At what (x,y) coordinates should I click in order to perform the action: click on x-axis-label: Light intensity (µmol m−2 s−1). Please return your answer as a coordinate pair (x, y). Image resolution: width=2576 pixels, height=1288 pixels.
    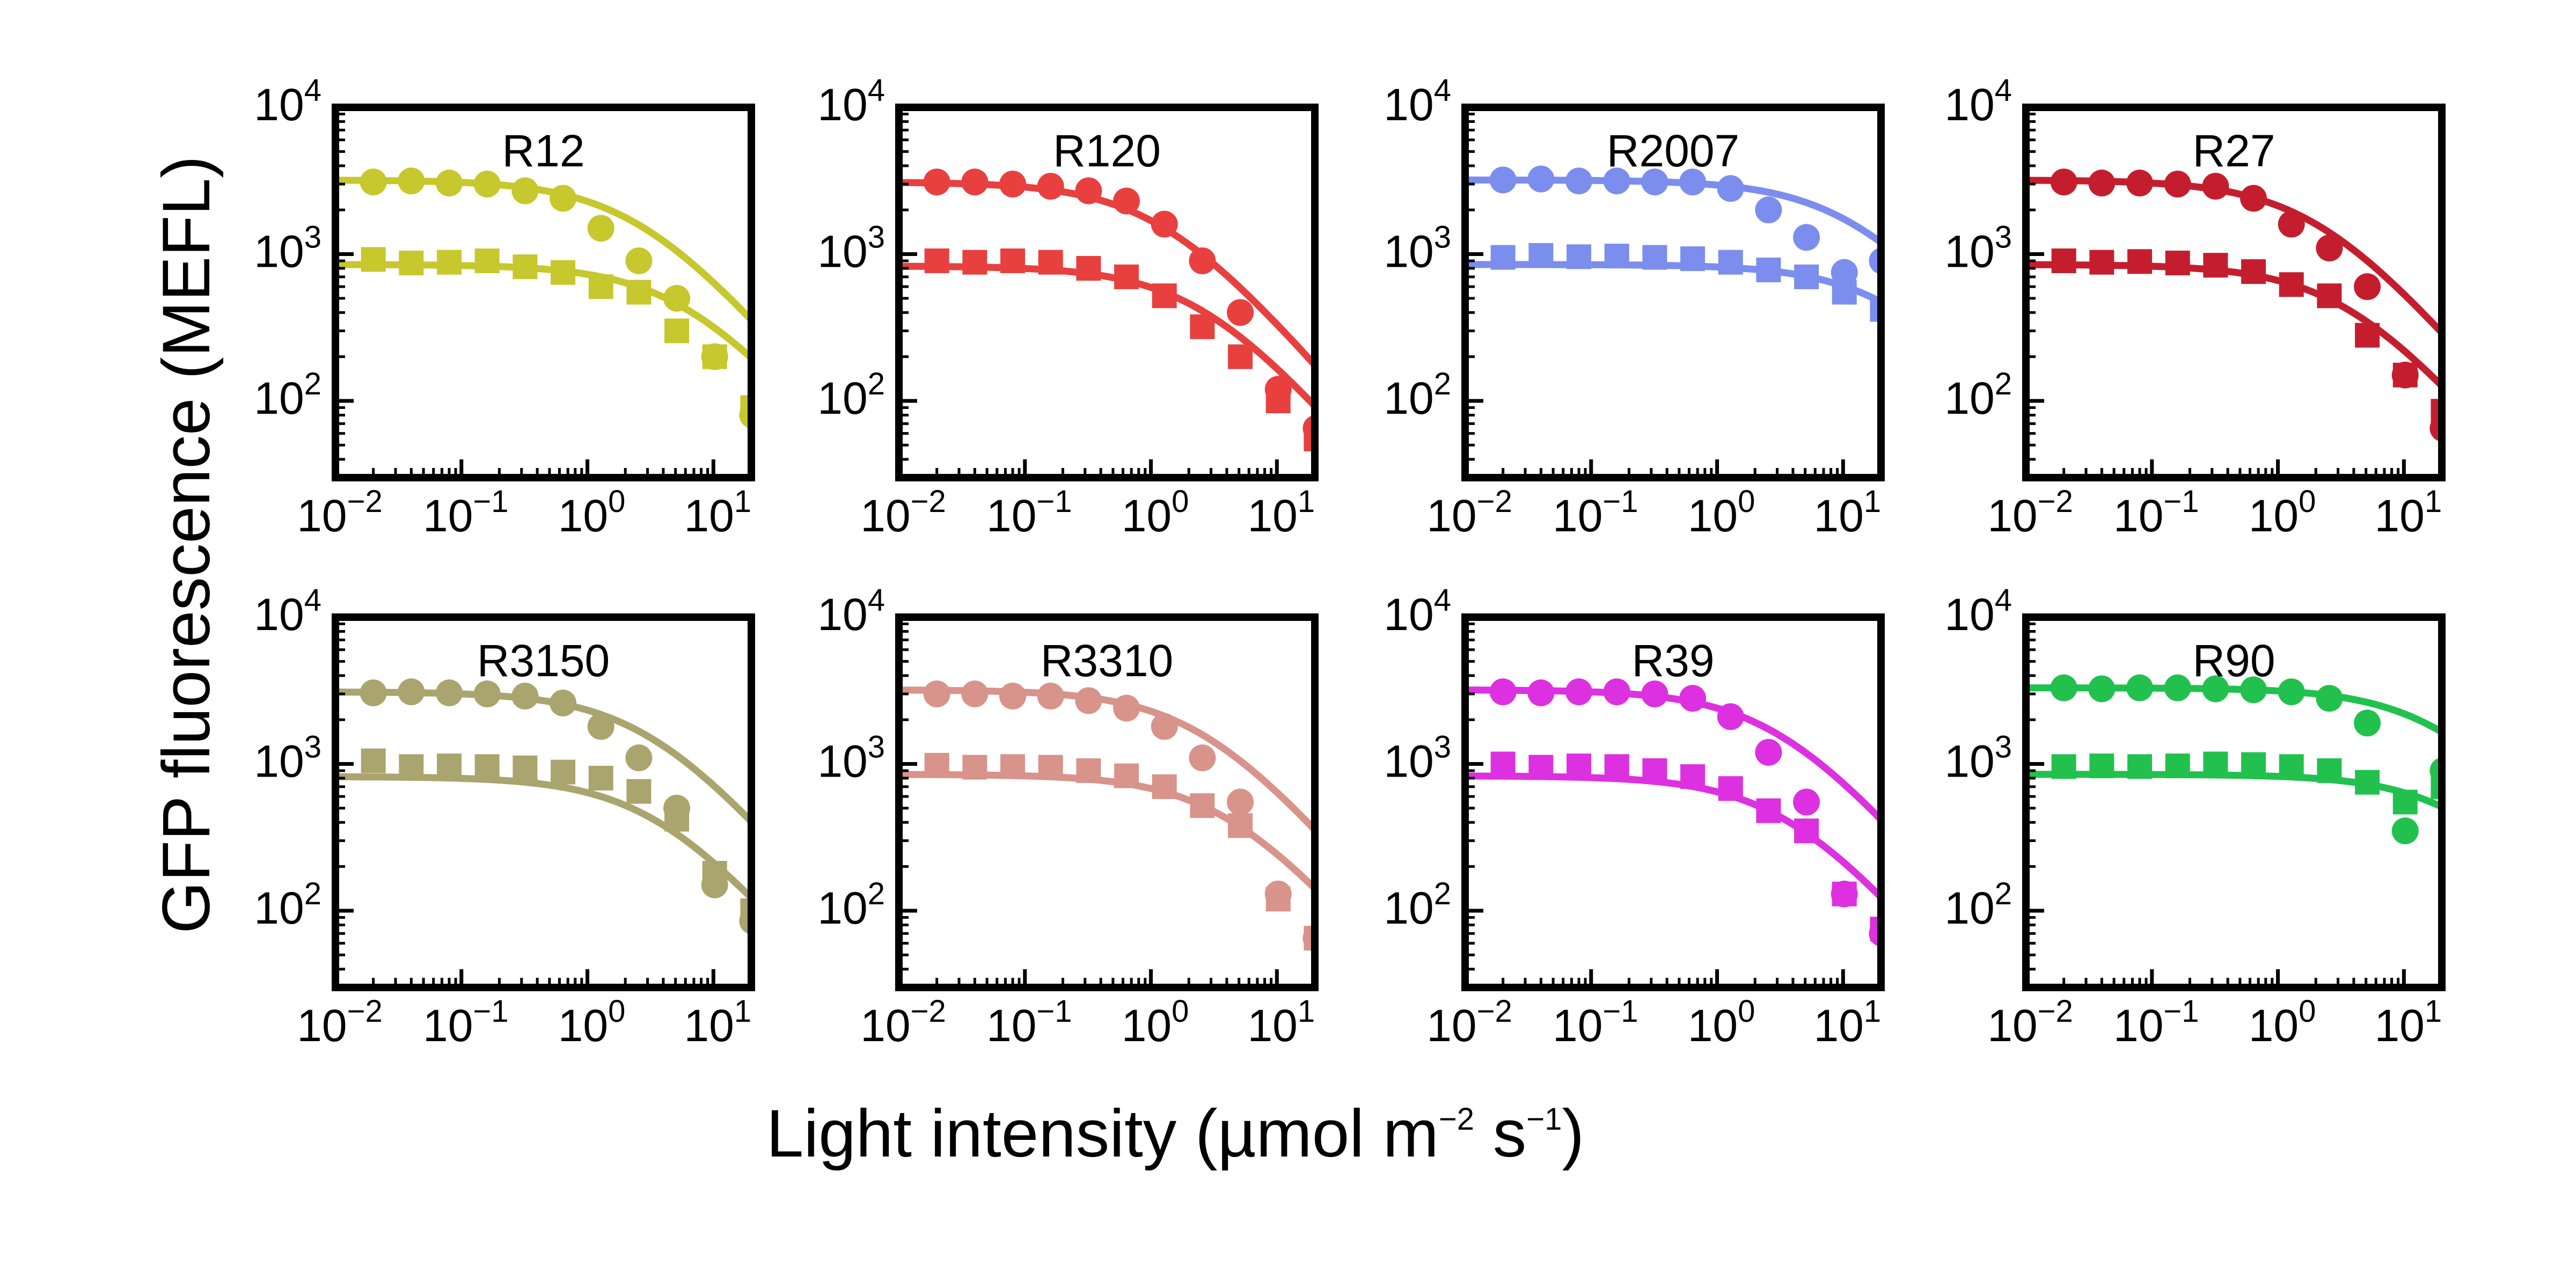
    Looking at the image, I should click on (1175, 1133).